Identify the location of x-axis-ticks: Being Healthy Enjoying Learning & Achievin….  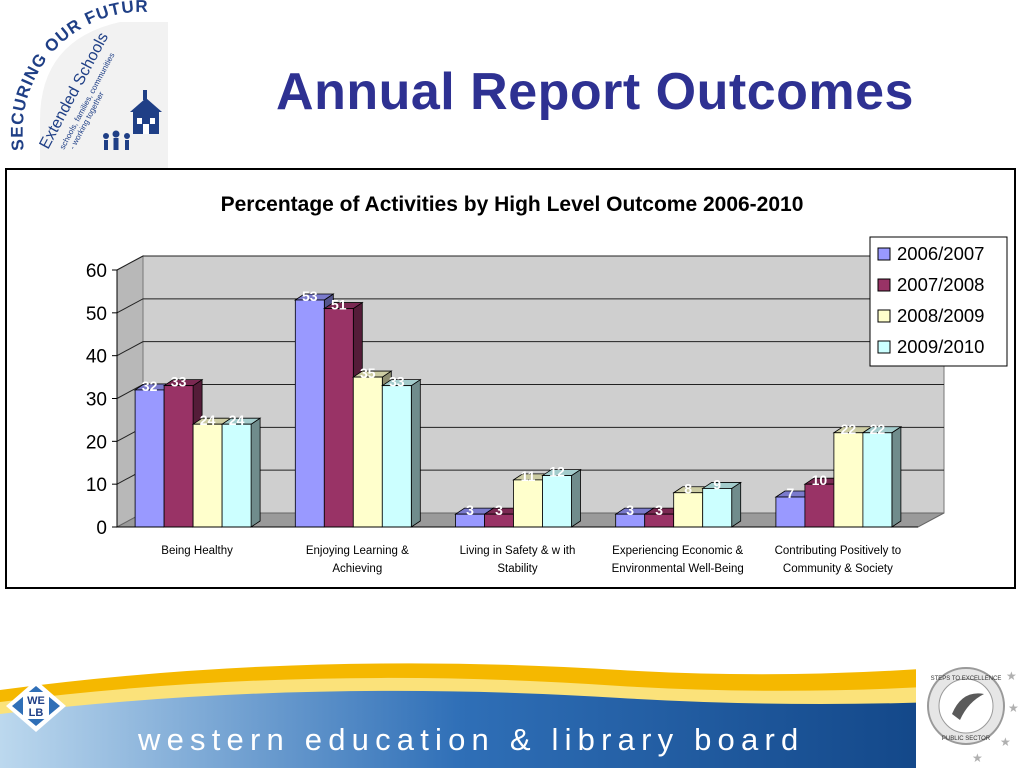
(517, 550).